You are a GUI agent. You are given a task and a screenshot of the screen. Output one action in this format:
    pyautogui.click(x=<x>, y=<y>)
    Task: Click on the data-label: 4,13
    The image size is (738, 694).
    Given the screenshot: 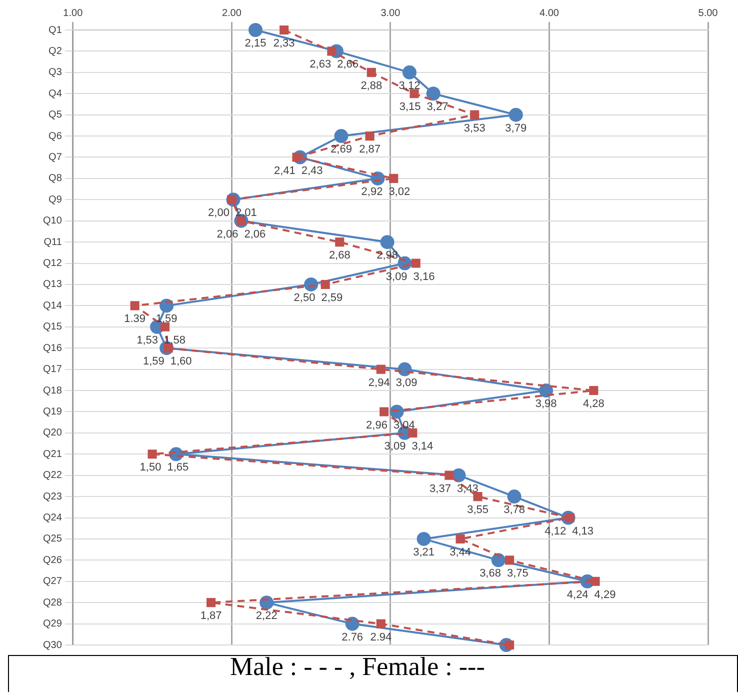 What is the action you would take?
    pyautogui.click(x=583, y=531)
    